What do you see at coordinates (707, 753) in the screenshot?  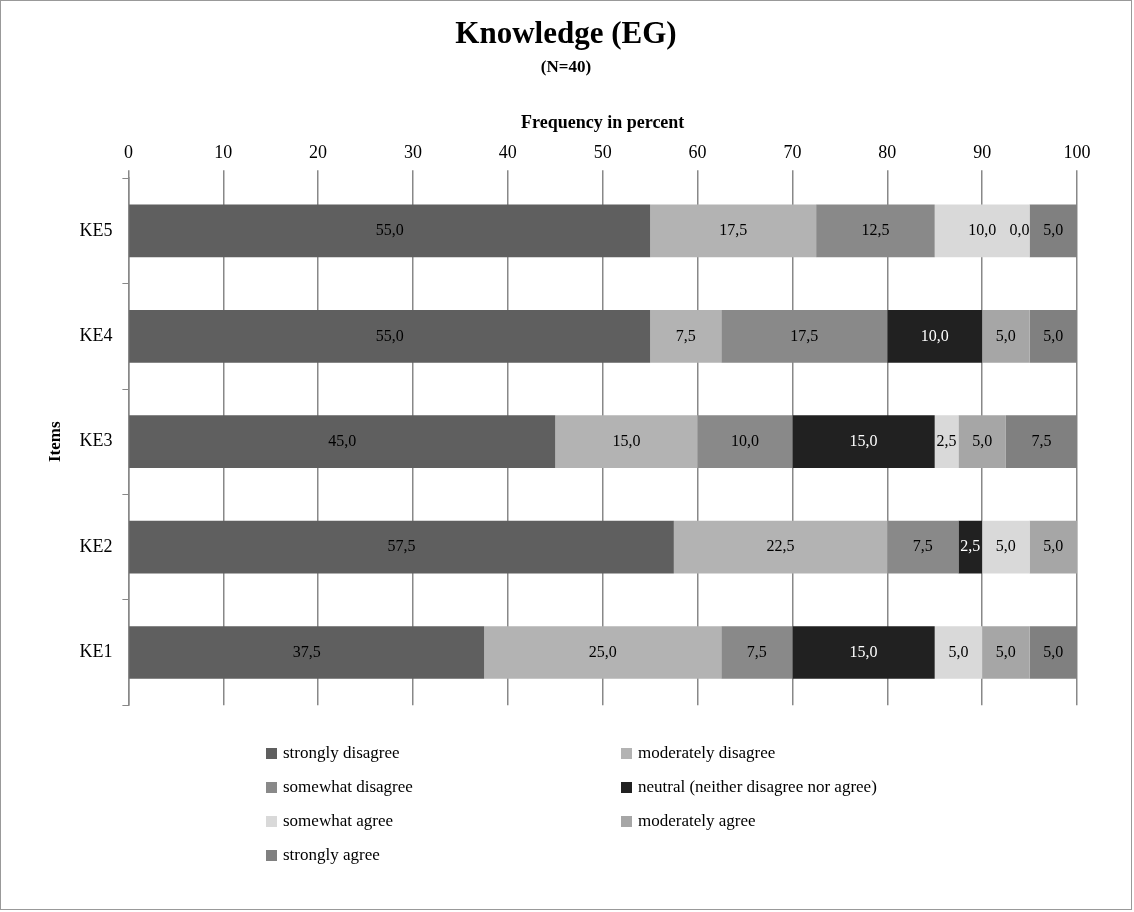 I see `legend-label: moderately disagree` at bounding box center [707, 753].